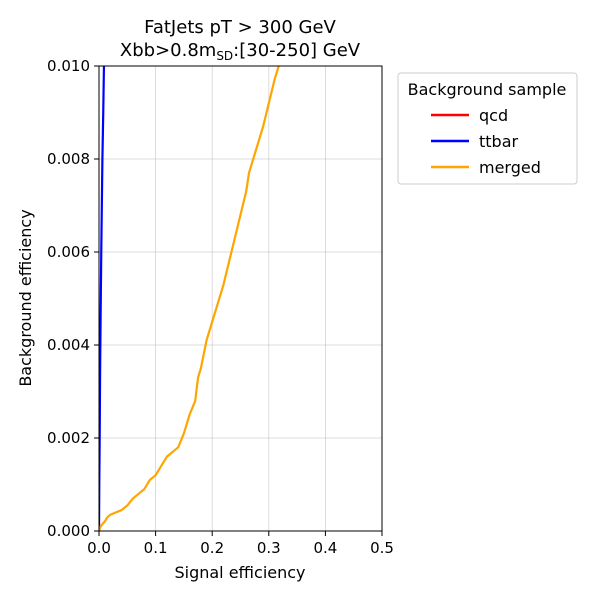 The width and height of the screenshot is (600, 600). I want to click on chart-title-line1: FatJets pT > 300 GeV, so click(240, 27).